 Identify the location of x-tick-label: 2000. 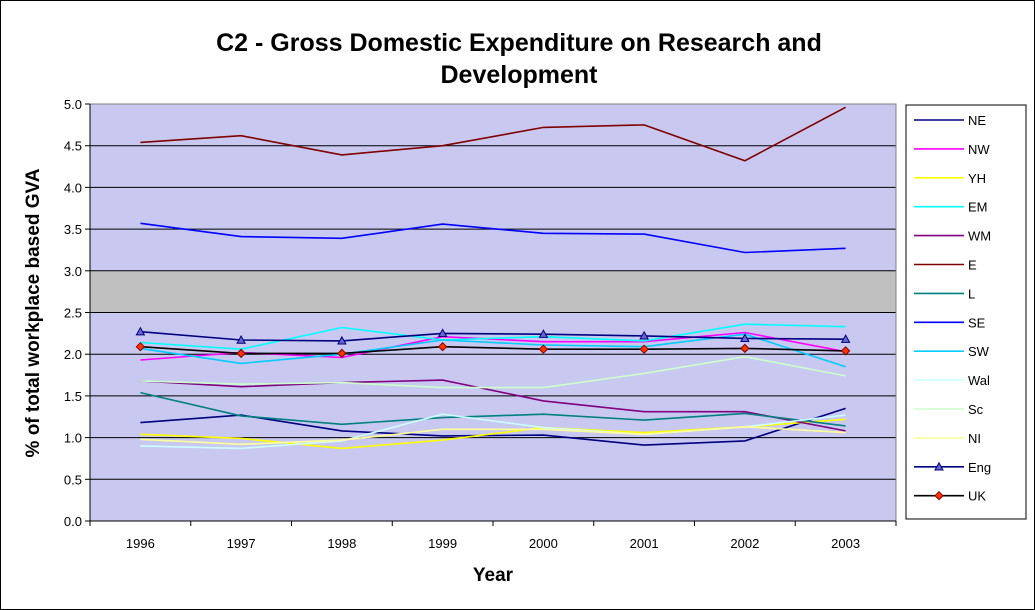
(543, 543).